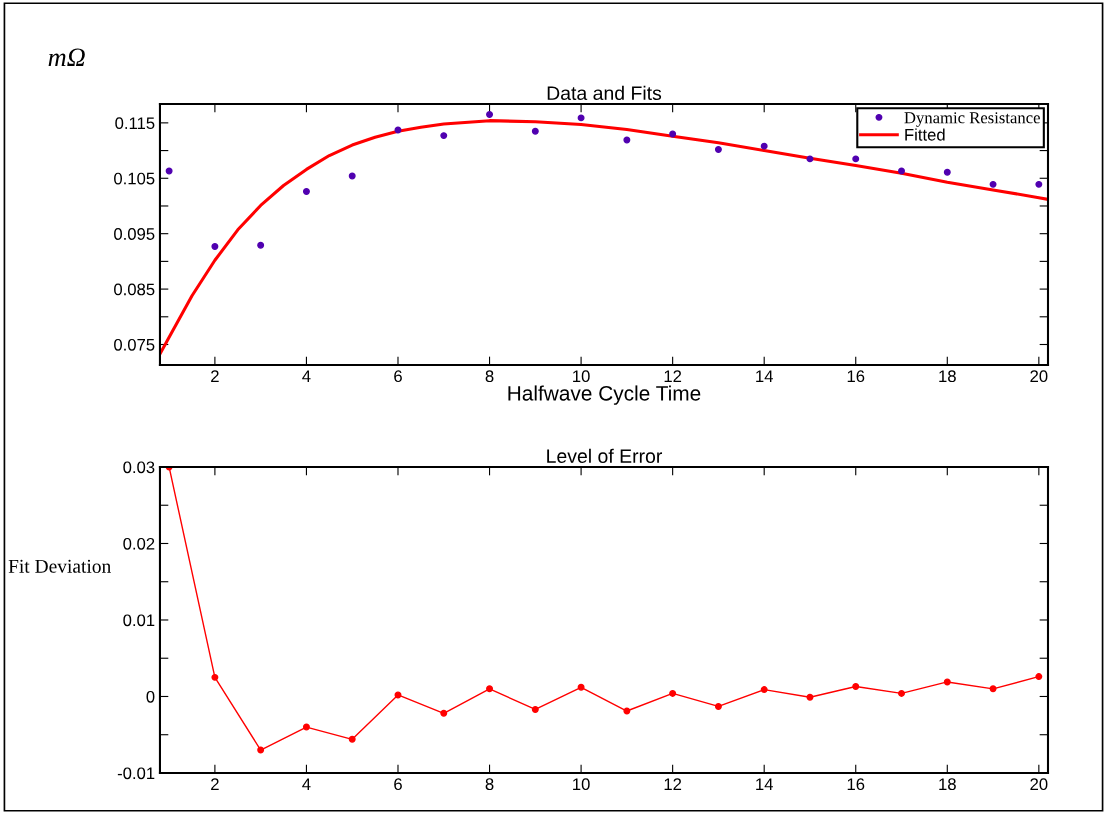  I want to click on y-tick-label: 0.03, so click(139, 467).